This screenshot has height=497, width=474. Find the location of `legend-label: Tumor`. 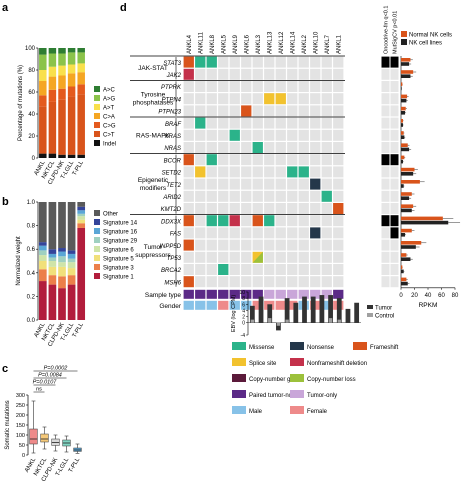

legend-label: Tumor is located at coordinates (383, 309).